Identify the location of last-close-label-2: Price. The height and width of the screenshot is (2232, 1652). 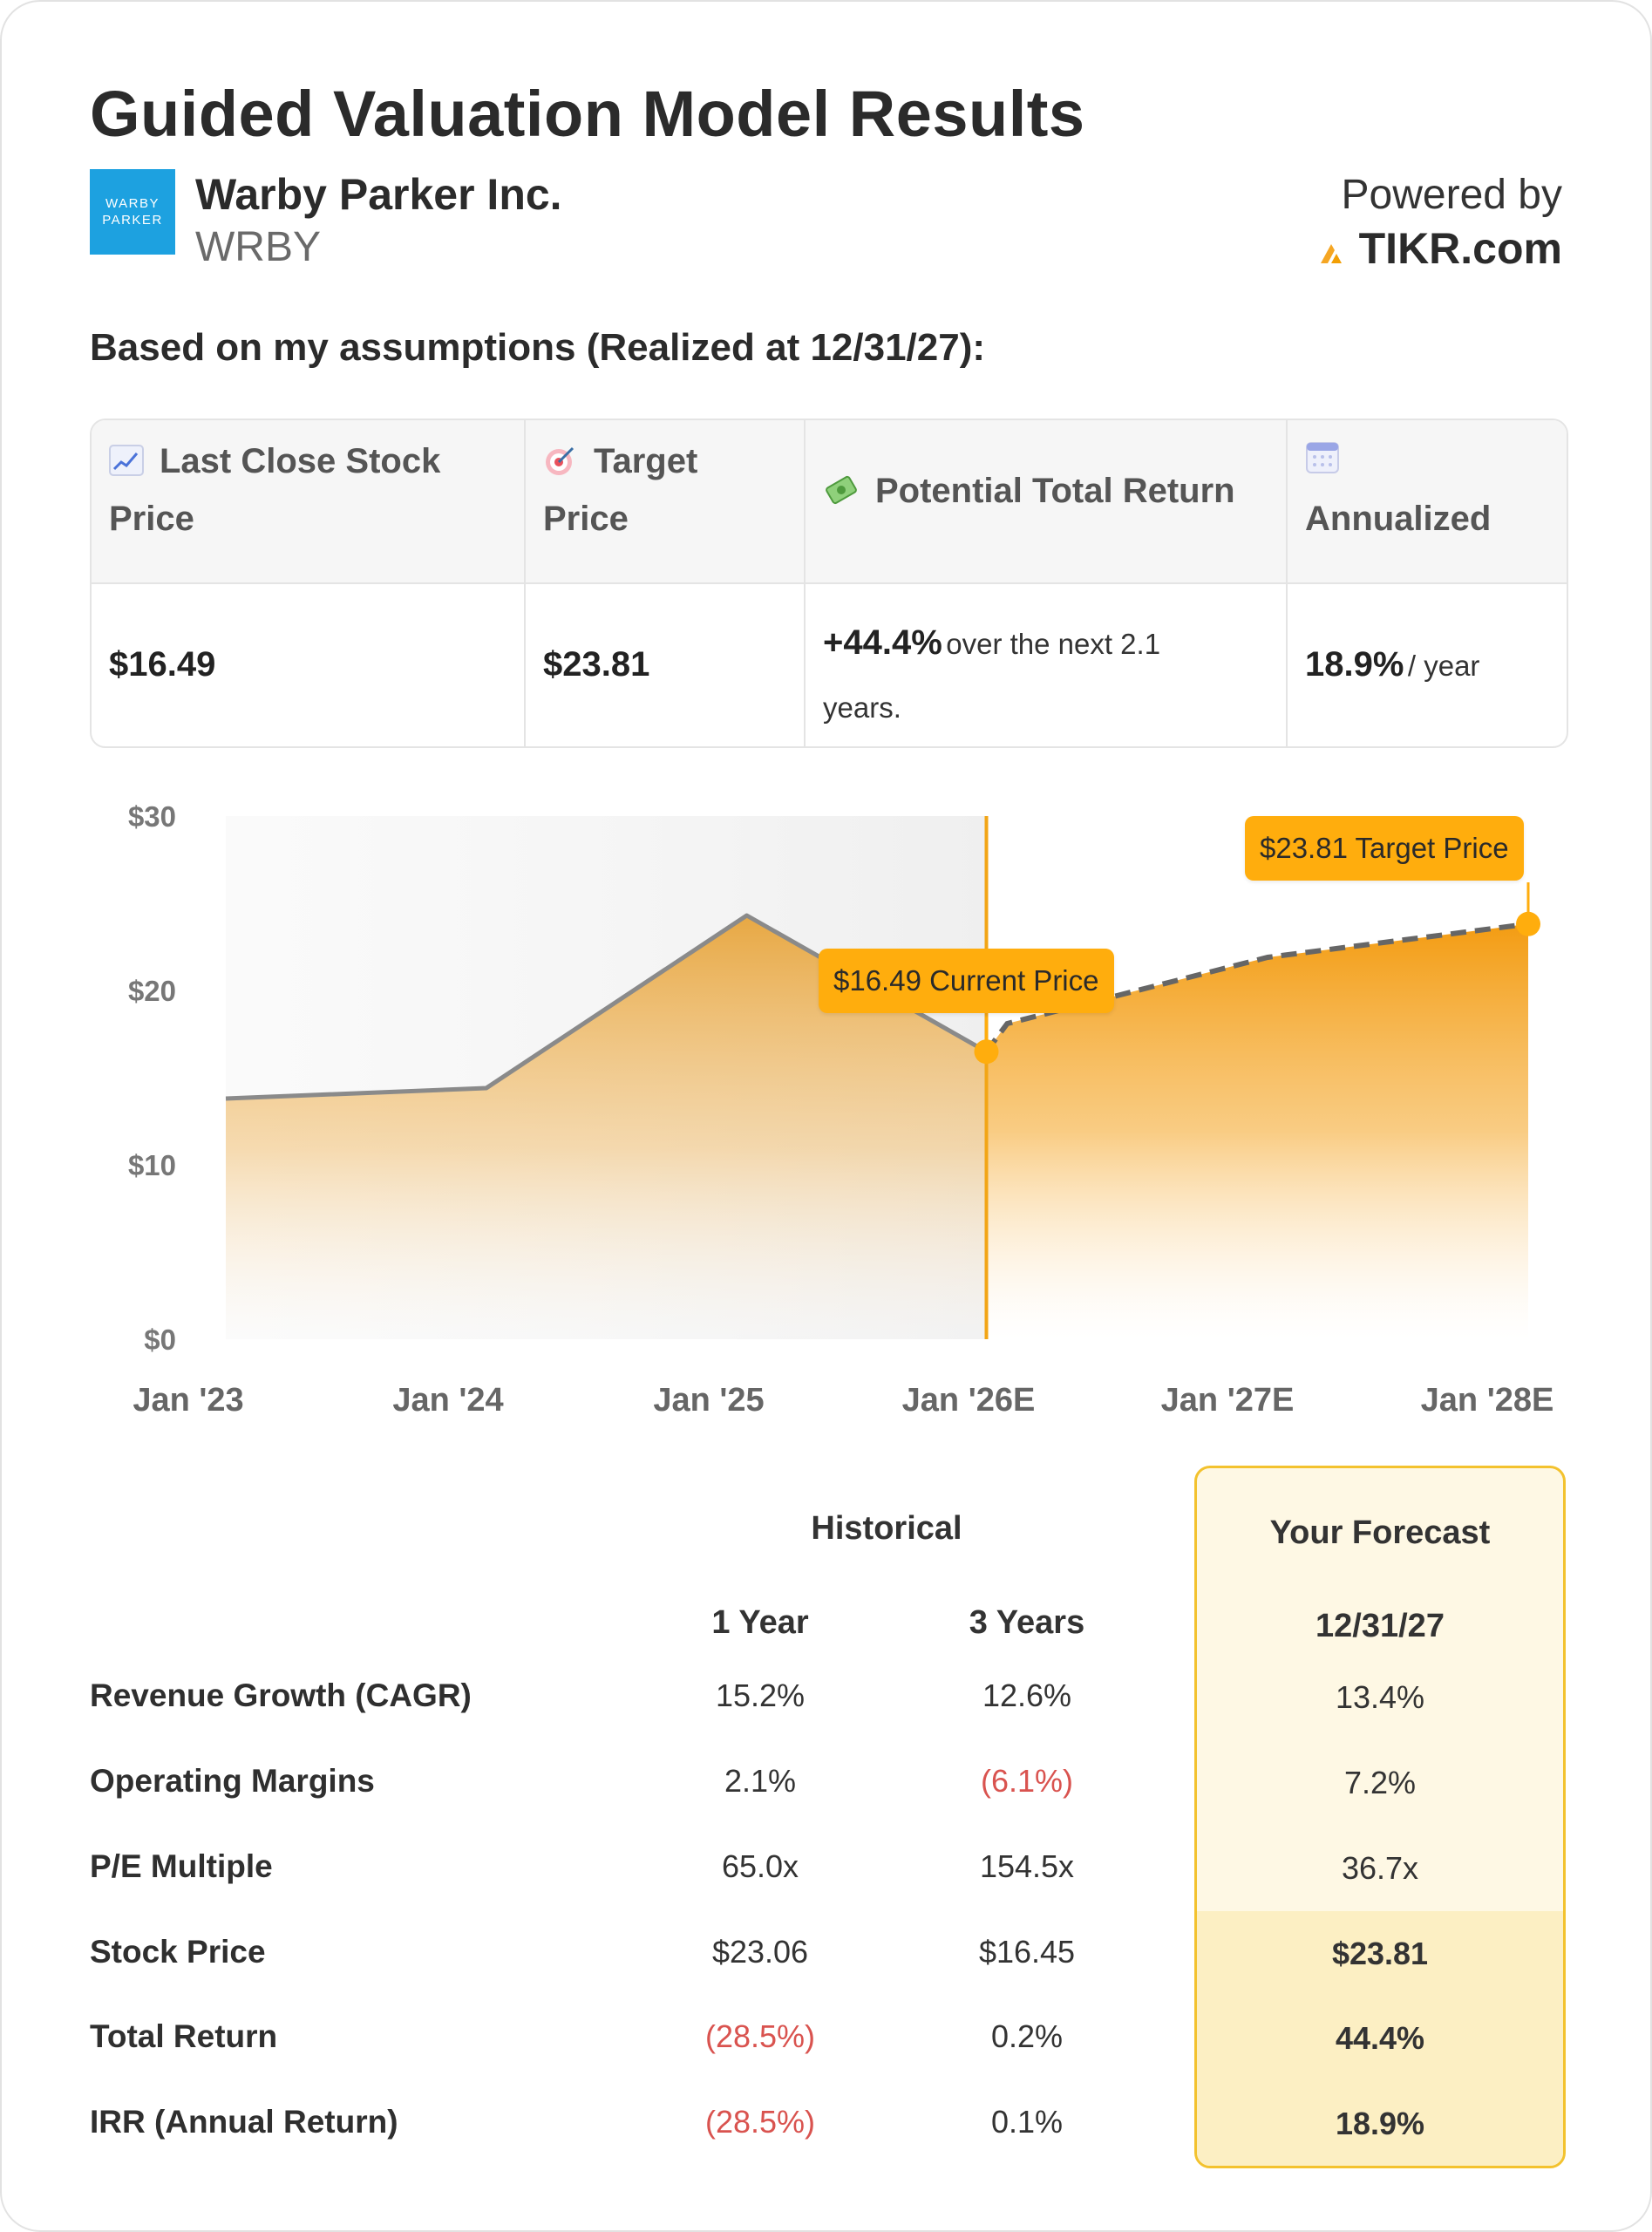
(151, 519).